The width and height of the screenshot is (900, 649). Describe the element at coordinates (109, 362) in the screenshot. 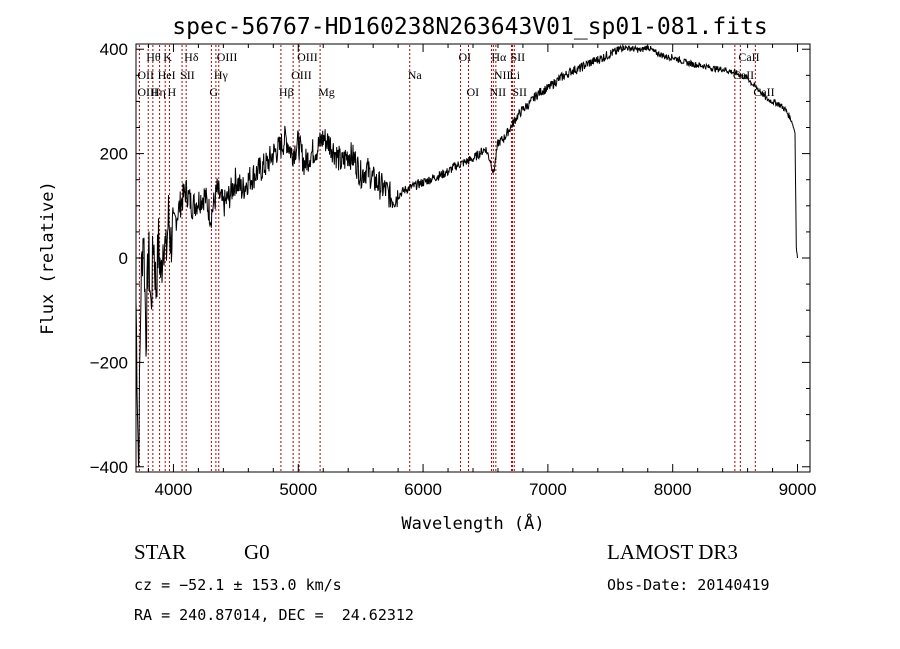

I see `y-tick-label: −200` at that location.